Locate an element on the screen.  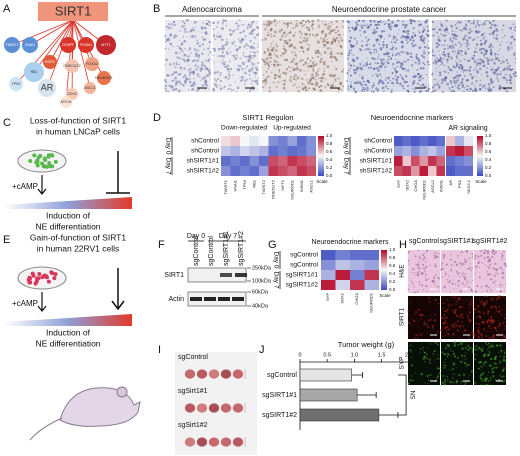
node-label: ASCL1 is located at coordinates (89, 88).